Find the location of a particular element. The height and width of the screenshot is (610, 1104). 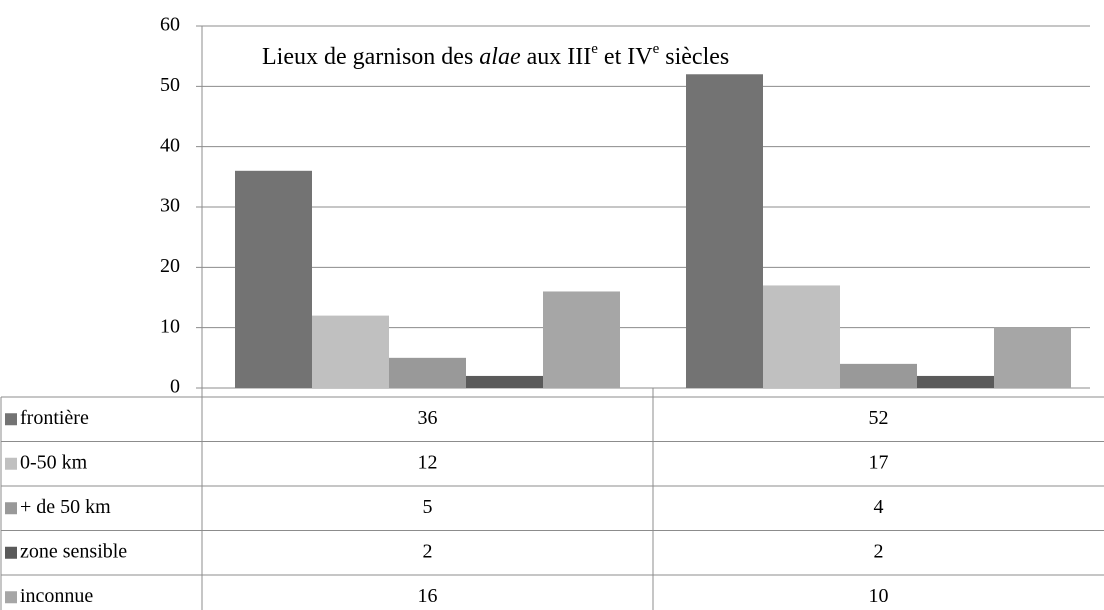

legend-label: inconnue is located at coordinates (56, 596).